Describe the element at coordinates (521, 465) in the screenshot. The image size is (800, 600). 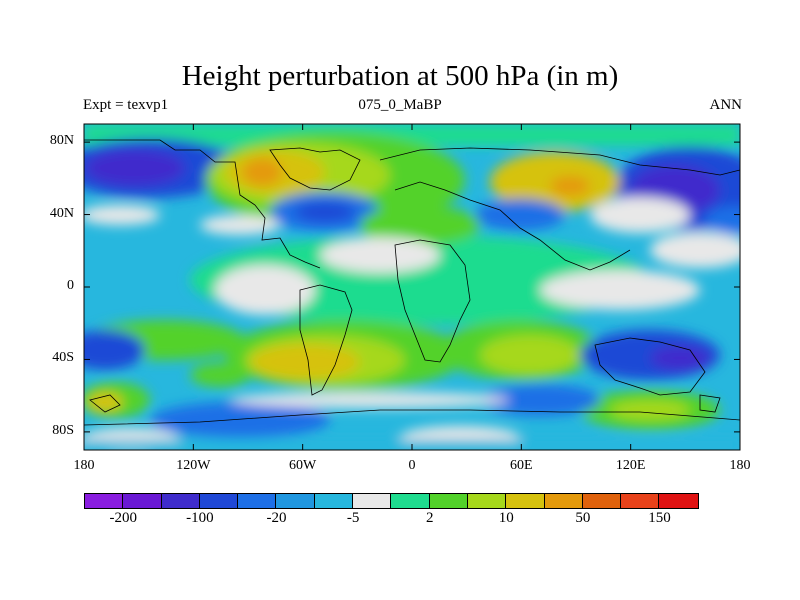
I see `lon-tick-label: 60E` at that location.